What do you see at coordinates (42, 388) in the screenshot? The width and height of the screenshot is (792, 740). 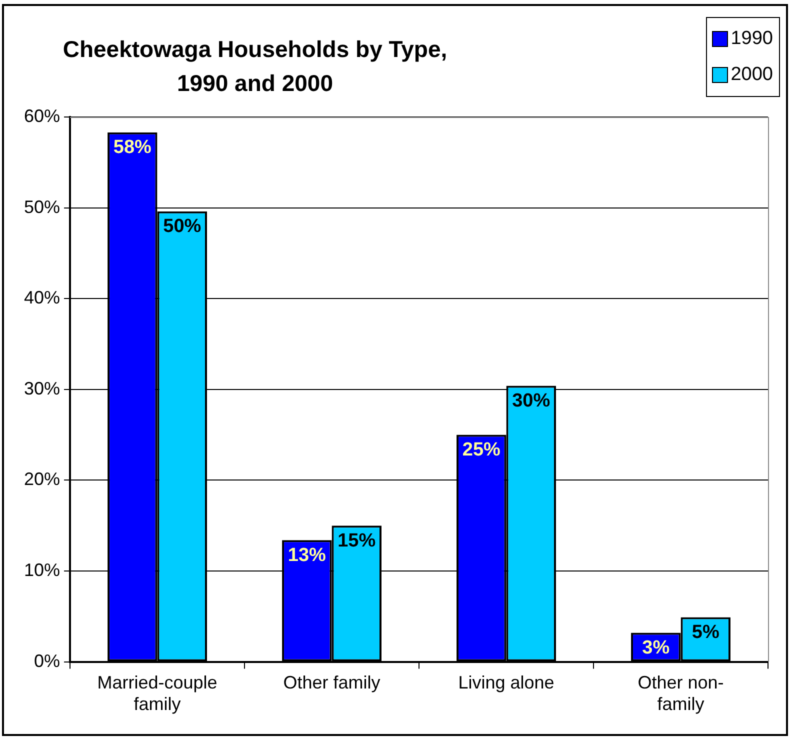 I see `y-tick-label: 30%` at bounding box center [42, 388].